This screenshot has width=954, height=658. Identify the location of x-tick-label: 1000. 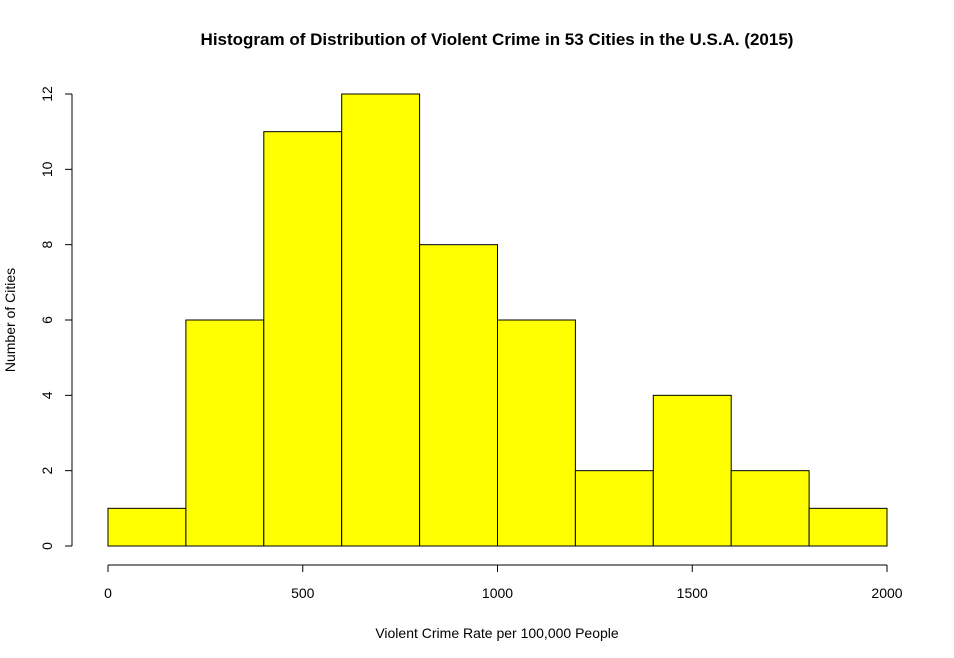
(497, 593).